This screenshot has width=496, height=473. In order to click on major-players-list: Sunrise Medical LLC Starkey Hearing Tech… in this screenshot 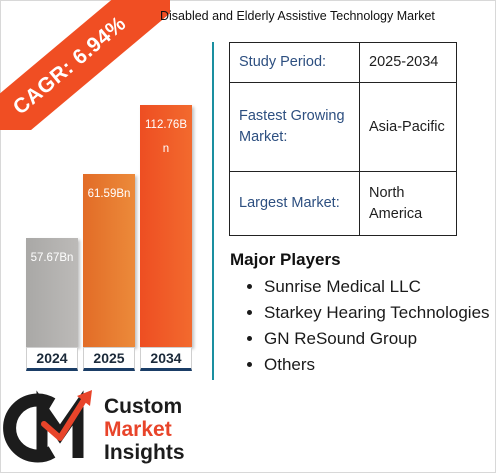, I will do `click(370, 326)`.